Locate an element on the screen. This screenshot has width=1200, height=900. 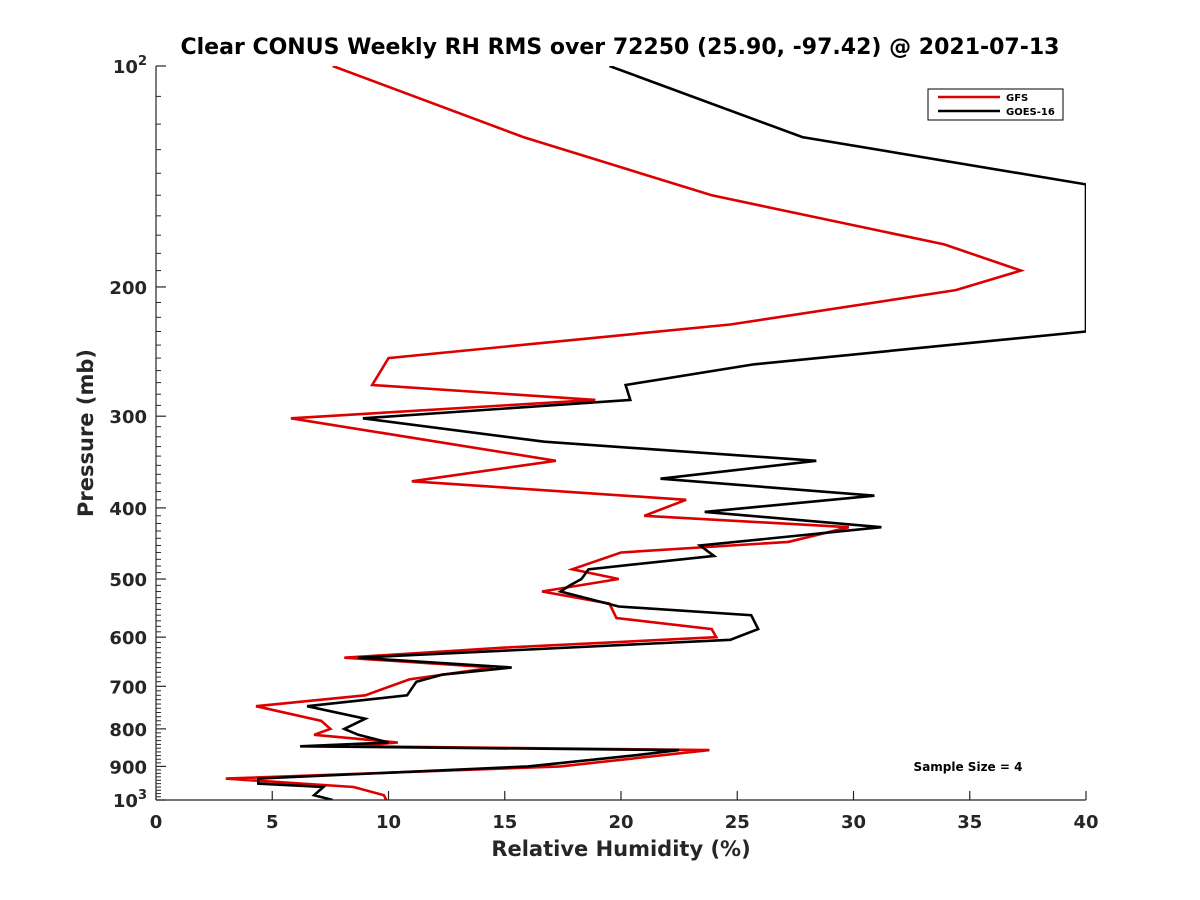
legend: GFS GOES-16 is located at coordinates (995, 104).